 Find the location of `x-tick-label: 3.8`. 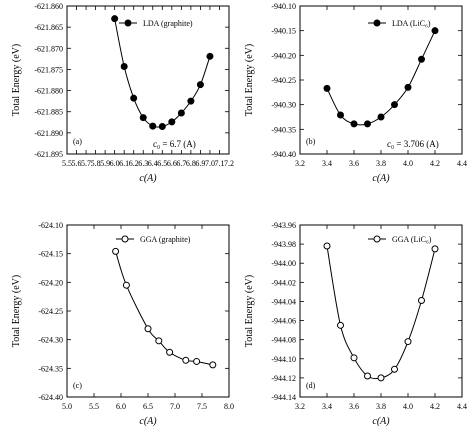

x-tick-label: 3.8 is located at coordinates (381, 406).